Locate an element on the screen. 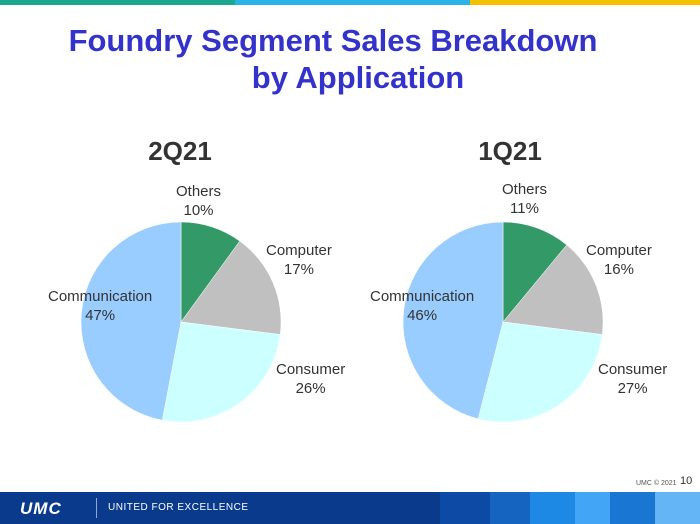 The height and width of the screenshot is (524, 700). pie-slice-communication-1q21 is located at coordinates (453, 320).